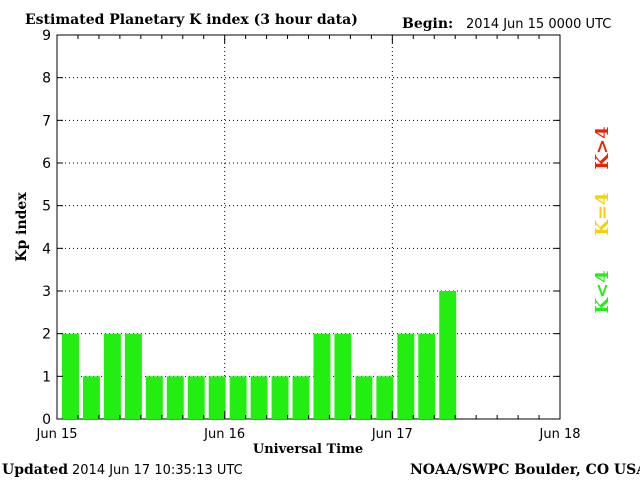 This screenshot has width=640, height=480. I want to click on y-tick-label-3: 3, so click(46, 292).